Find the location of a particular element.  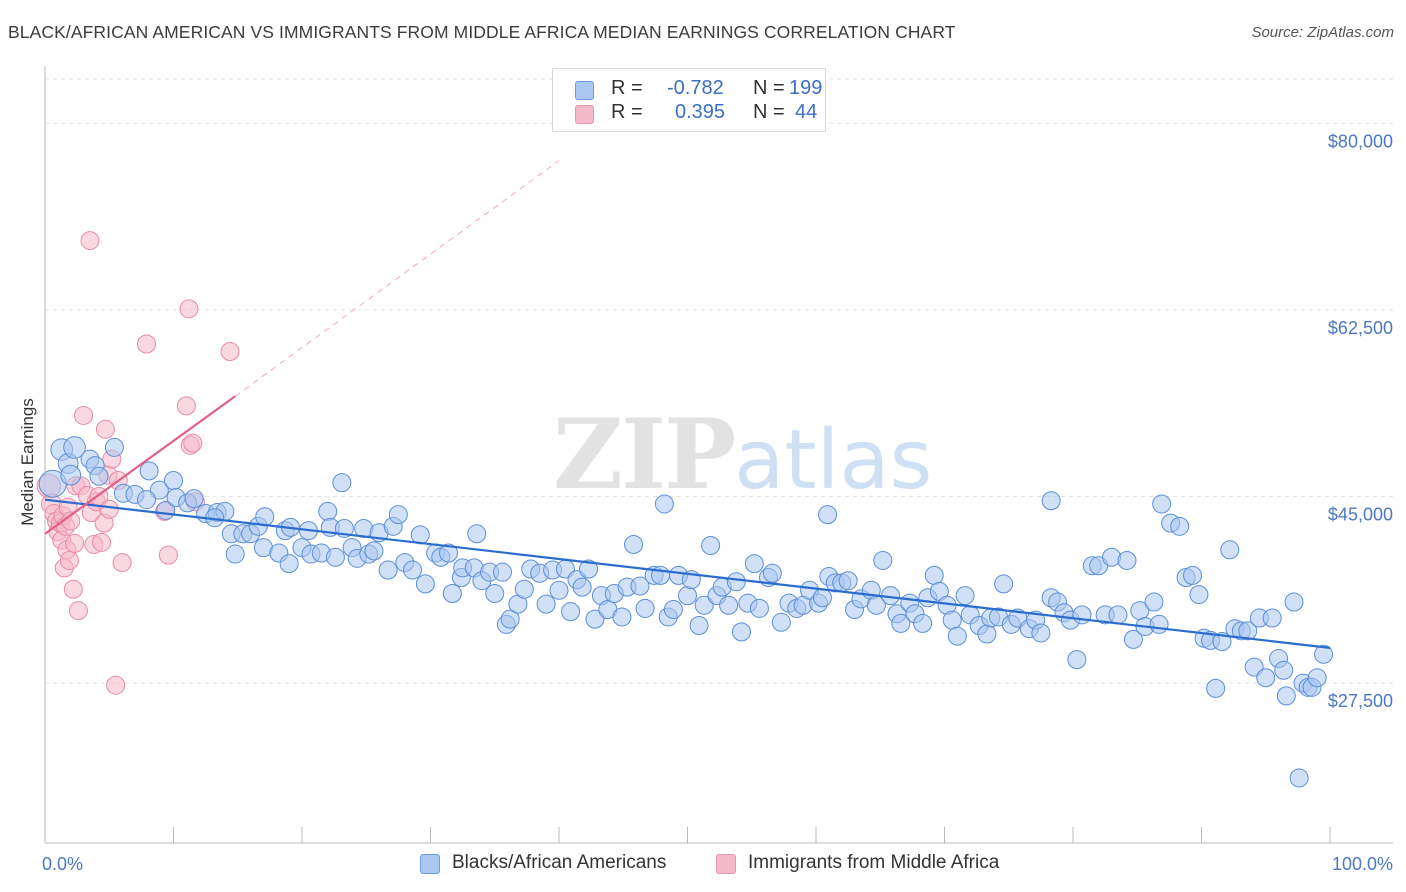

legend-n-value: 199 is located at coordinates (806, 88).